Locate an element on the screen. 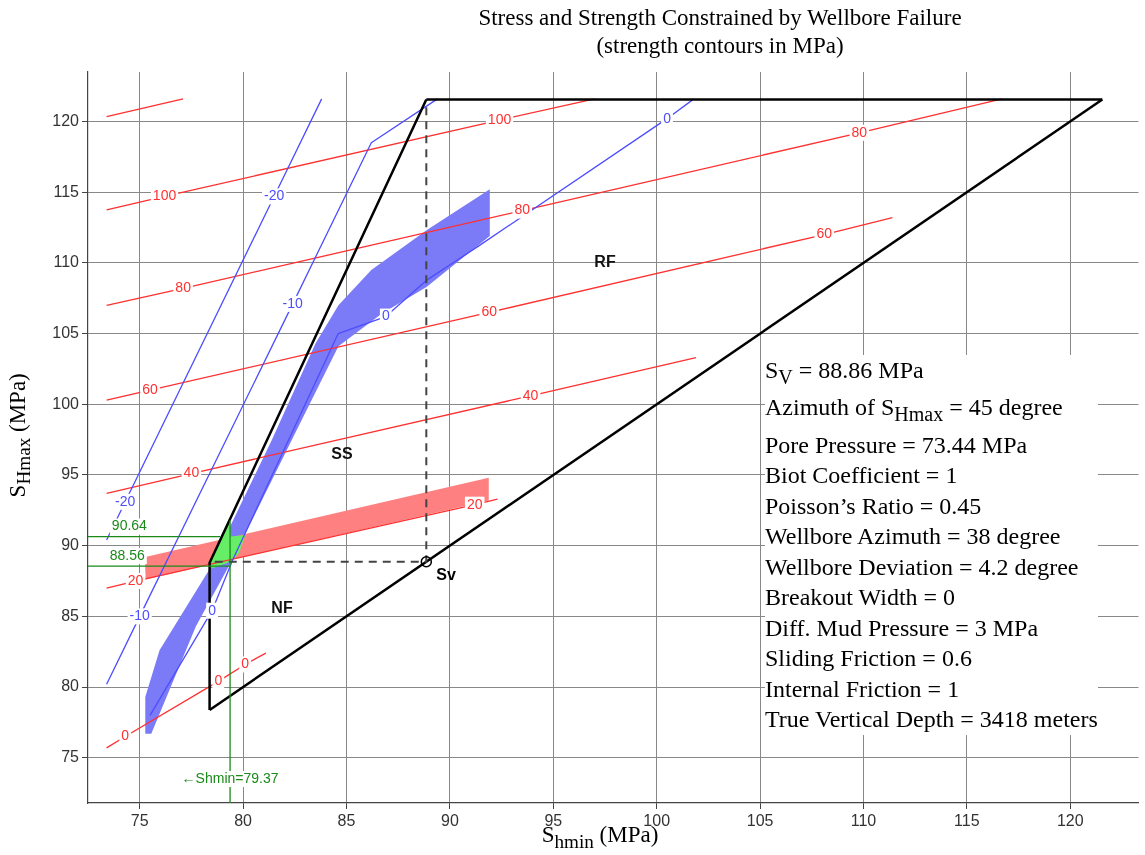 The height and width of the screenshot is (855, 1145). annotation: NF is located at coordinates (282, 608).